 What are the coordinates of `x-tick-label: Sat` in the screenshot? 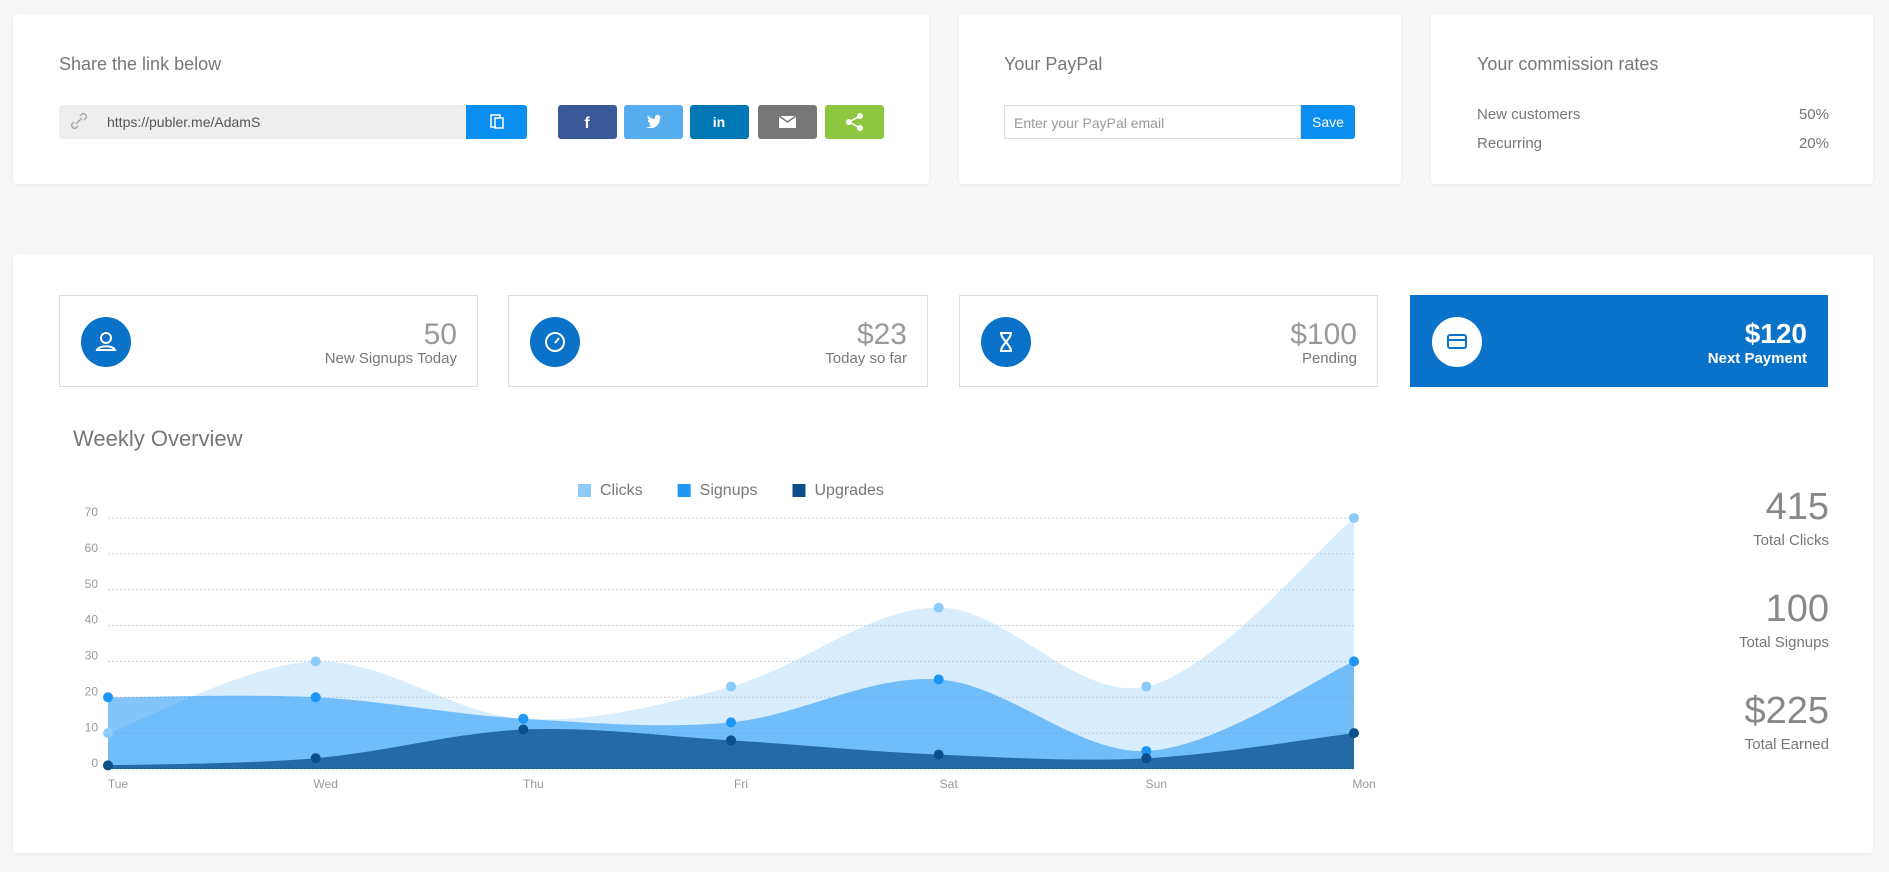 It's located at (949, 784).